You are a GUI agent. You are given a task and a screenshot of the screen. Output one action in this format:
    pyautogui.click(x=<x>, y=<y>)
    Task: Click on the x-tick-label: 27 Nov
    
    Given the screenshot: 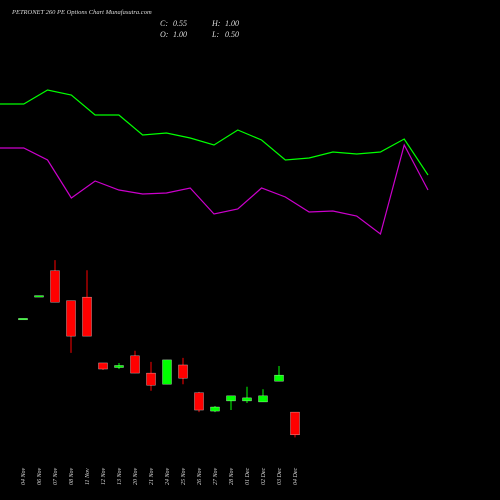 What is the action you would take?
    pyautogui.click(x=216, y=476)
    